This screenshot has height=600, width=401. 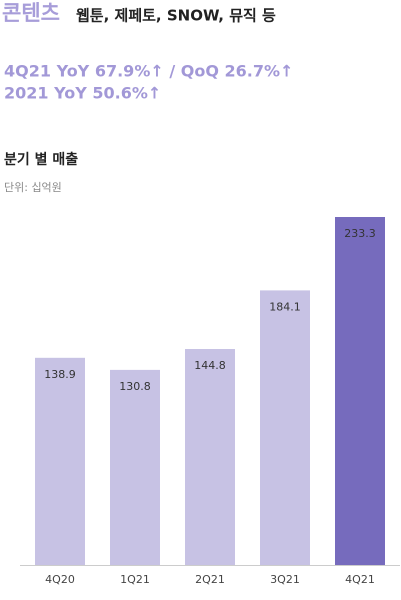 What do you see at coordinates (148, 71) in the screenshot?
I see `highlight: 4Q21 YoY 67.9%↑ / QoQ 26.7%↑` at bounding box center [148, 71].